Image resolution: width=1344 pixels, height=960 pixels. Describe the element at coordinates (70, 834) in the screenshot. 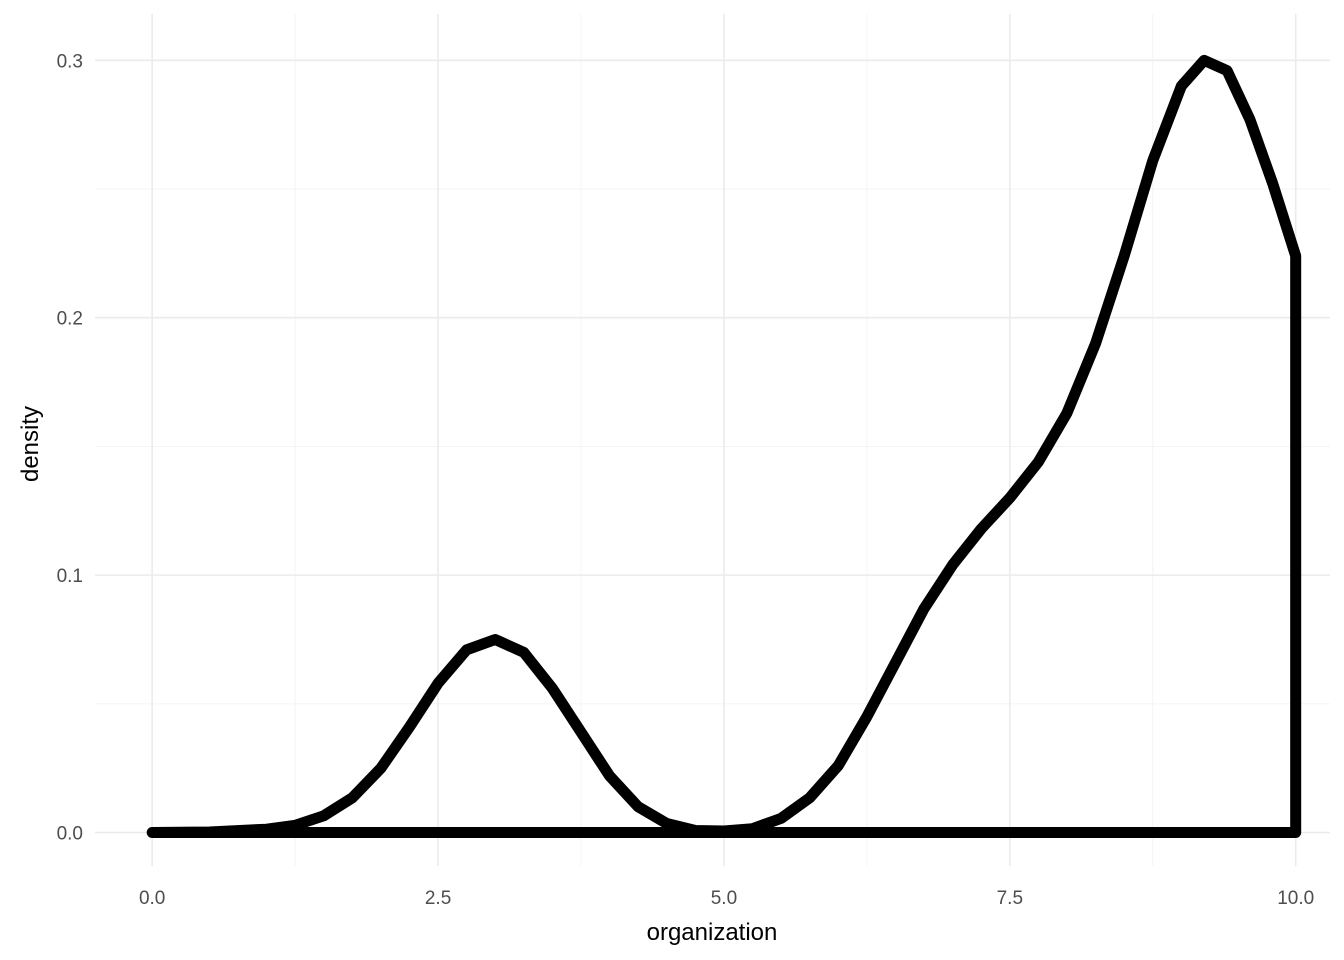

I see `y-tick-label: 0.0` at that location.